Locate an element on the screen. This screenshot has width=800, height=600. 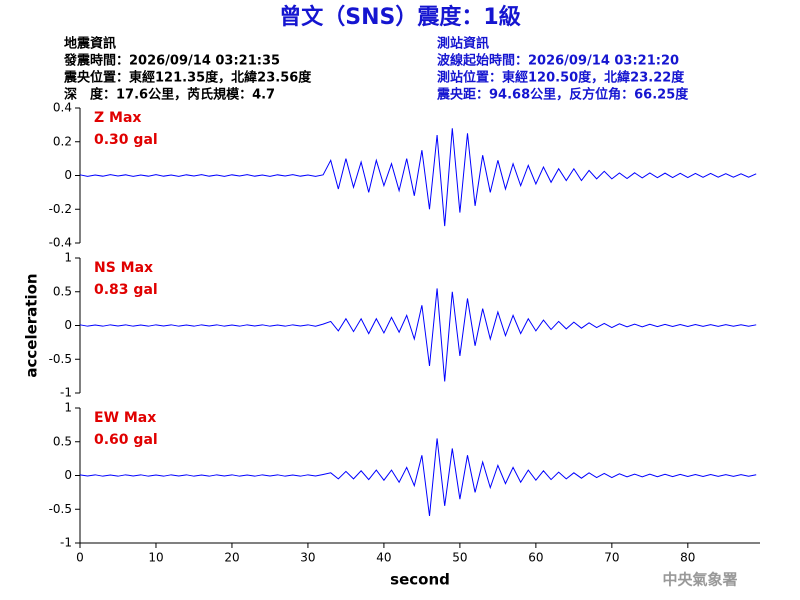
info-right: 測站位置：東經120.50度，北緯23.22度 is located at coordinates (561, 78).